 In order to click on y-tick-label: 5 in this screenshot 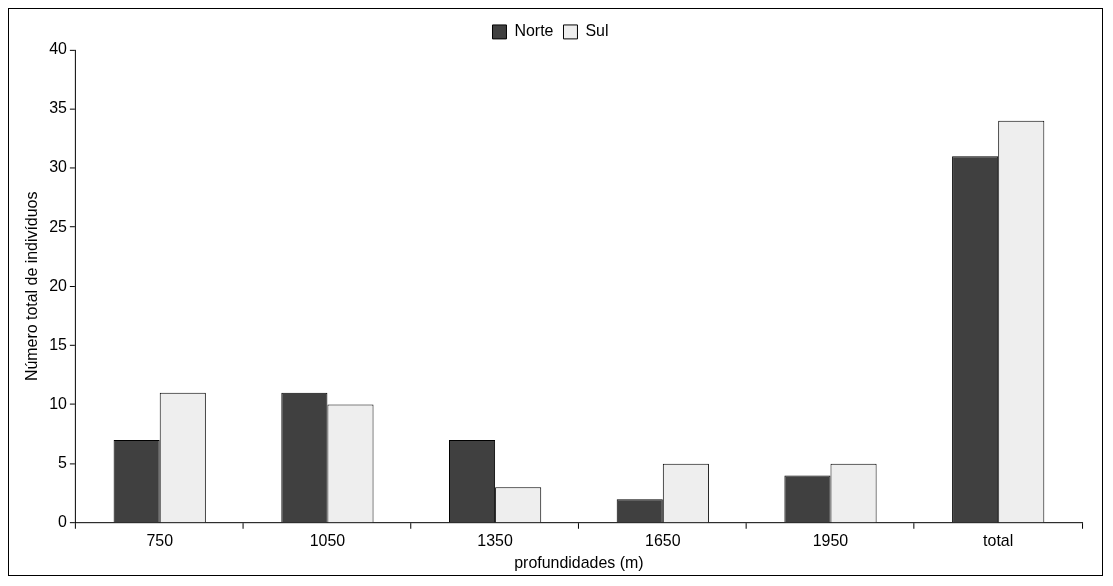, I will do `click(63, 463)`.